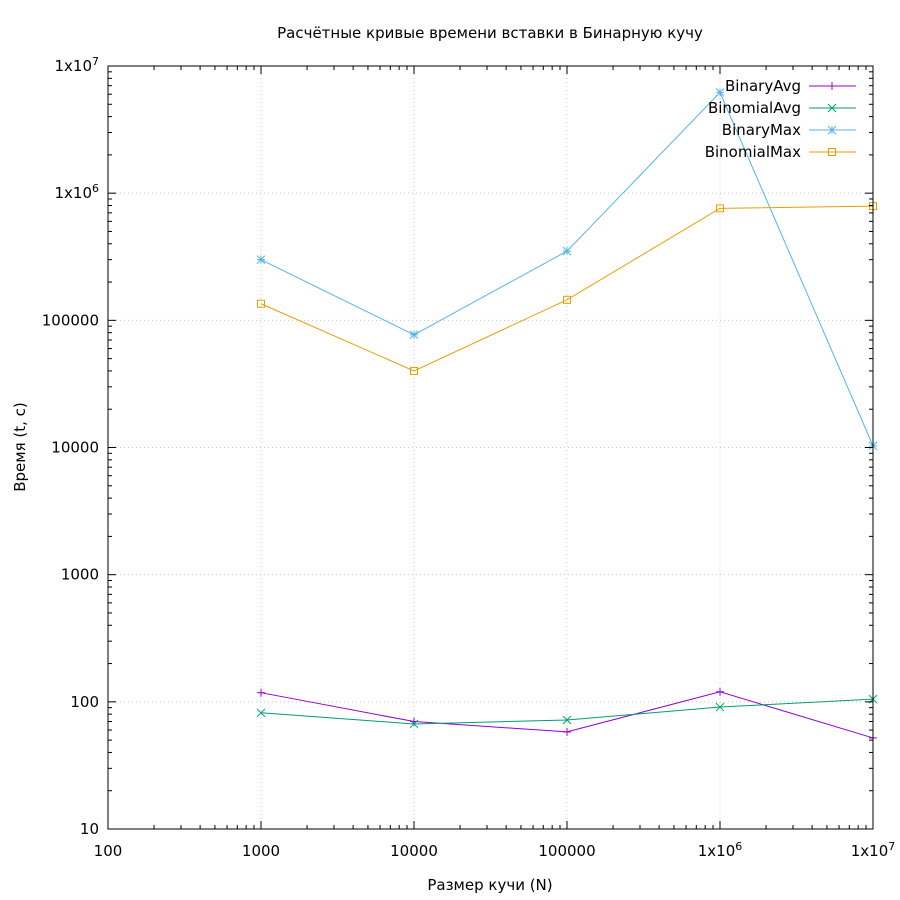 The image size is (900, 900). I want to click on y-tick-label: 10000, so click(75, 448).